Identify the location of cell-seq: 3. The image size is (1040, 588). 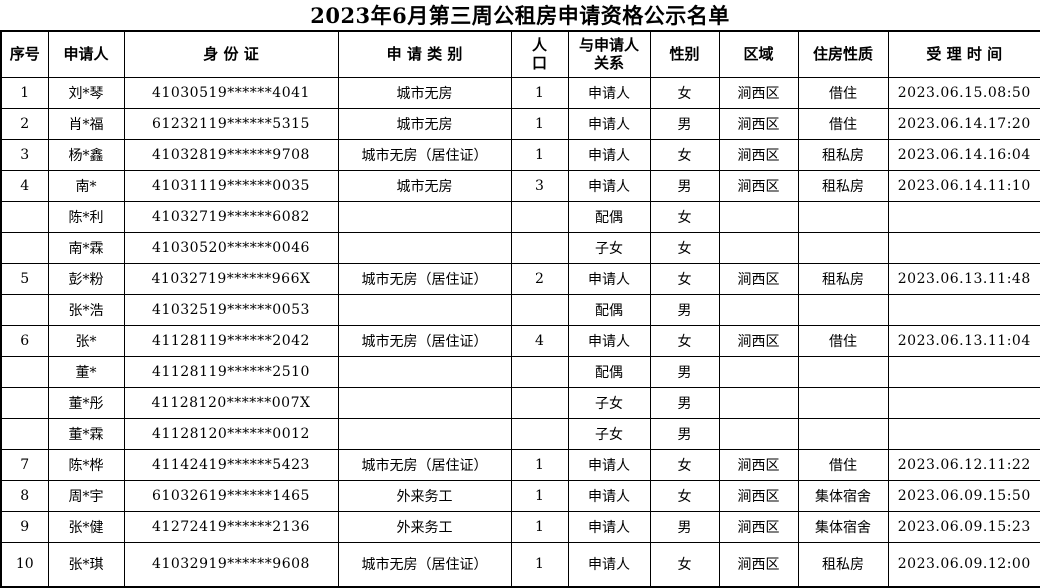
(24, 154).